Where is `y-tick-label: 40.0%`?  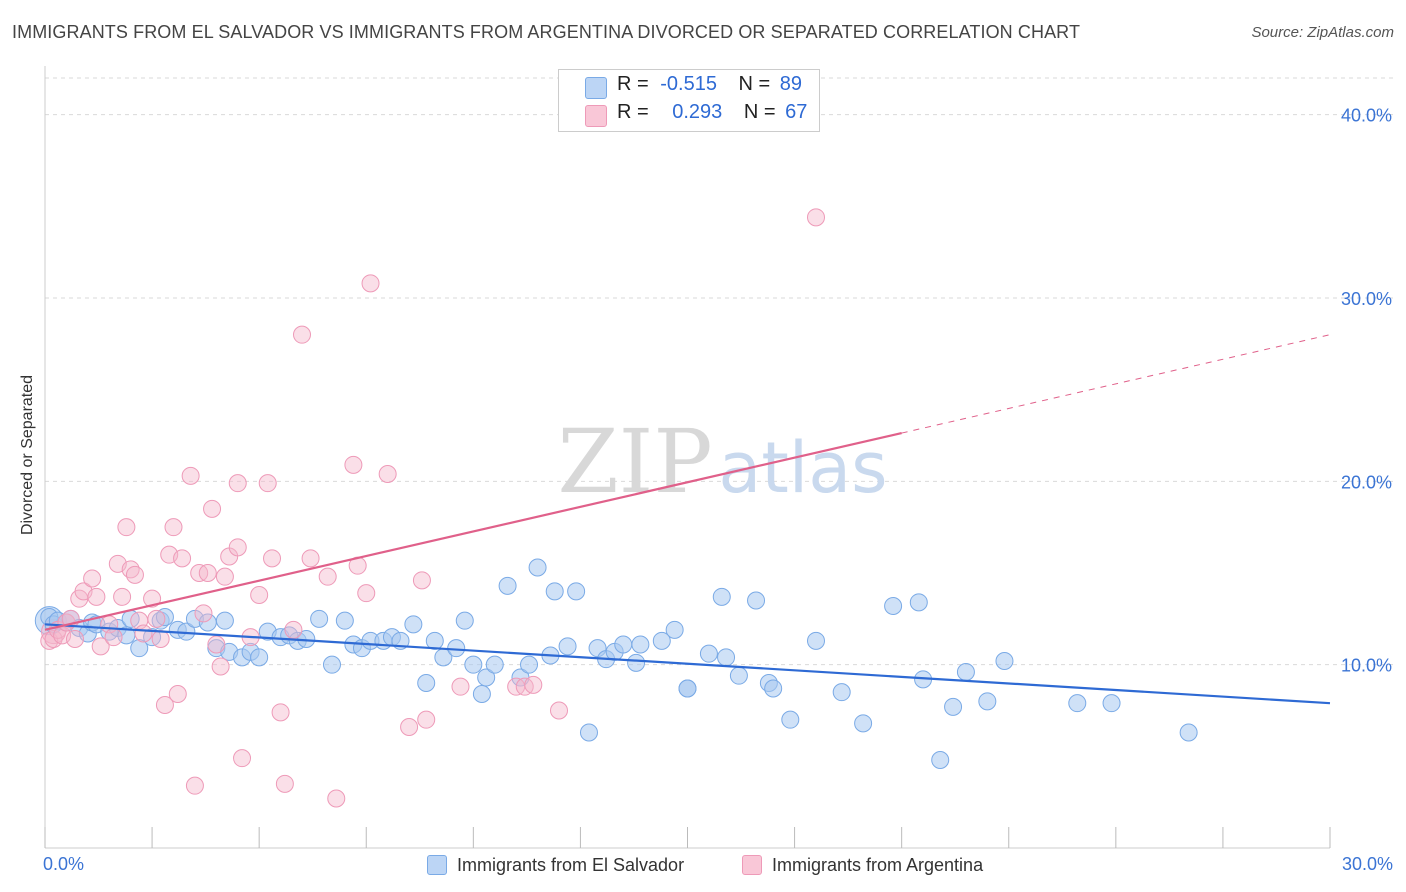
y-tick-label: 40.0% is located at coordinates (1366, 116).